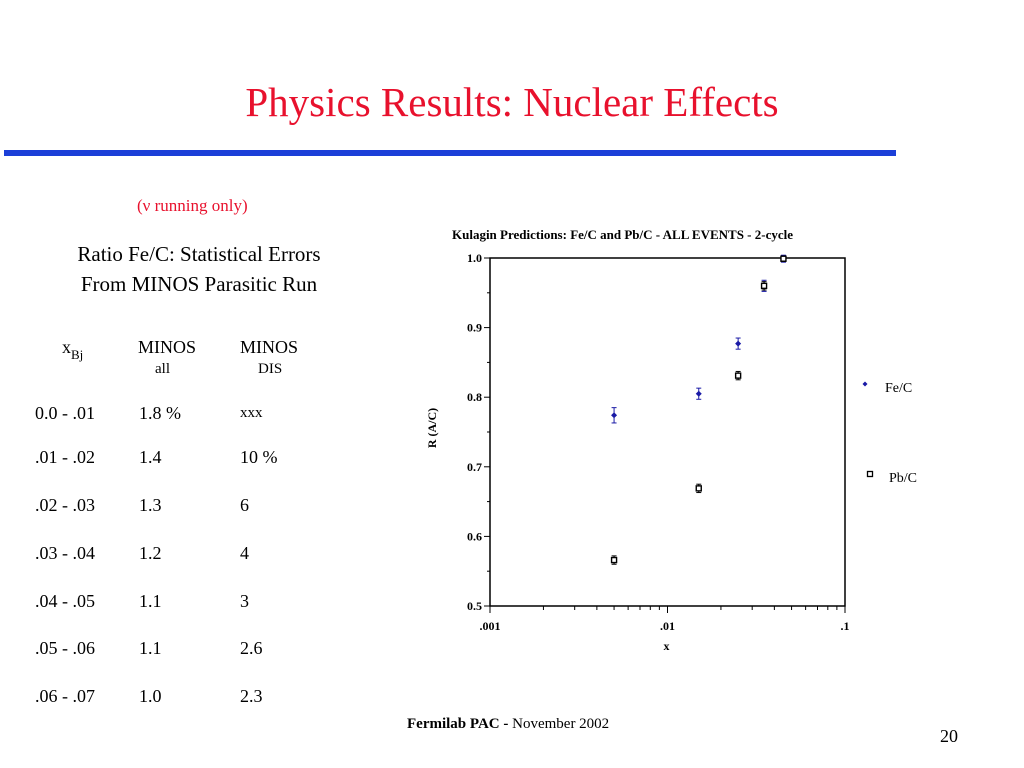 The image size is (1024, 768). What do you see at coordinates (77, 354) in the screenshot?
I see `col-header-xbj-sub: Bj` at bounding box center [77, 354].